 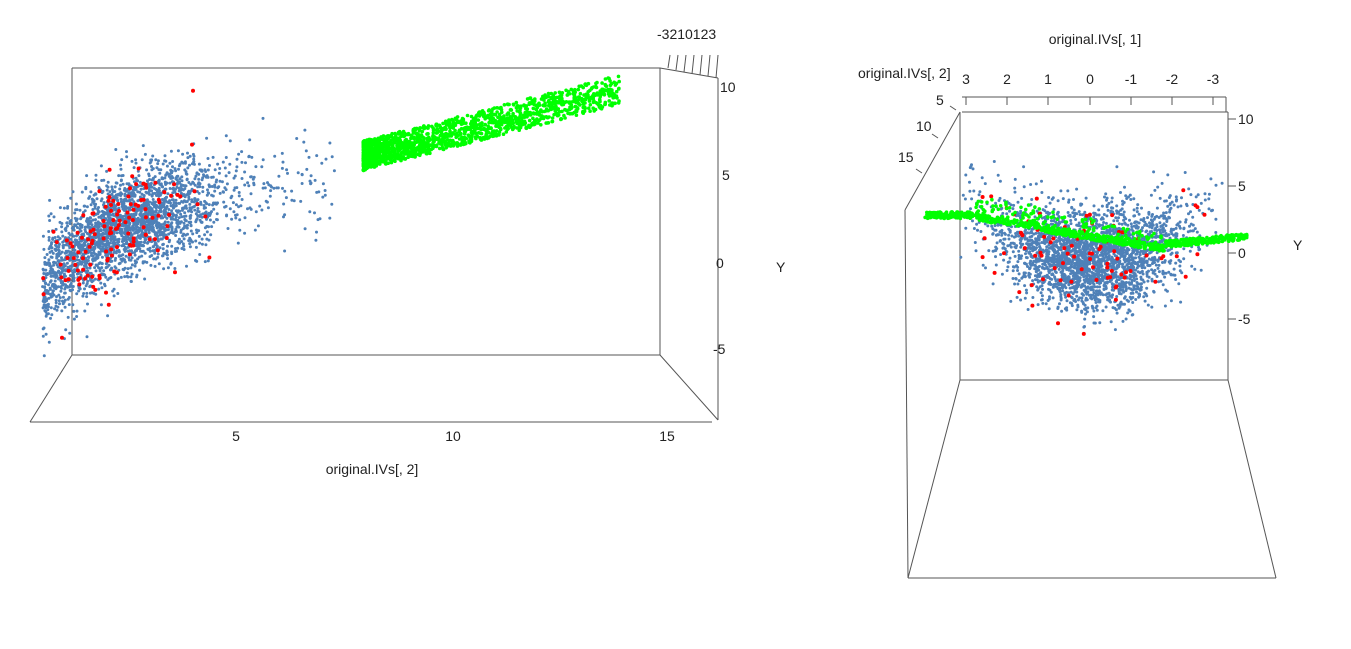 I want to click on left-x-axis-label: original.IVs[, 2], so click(x=372, y=469).